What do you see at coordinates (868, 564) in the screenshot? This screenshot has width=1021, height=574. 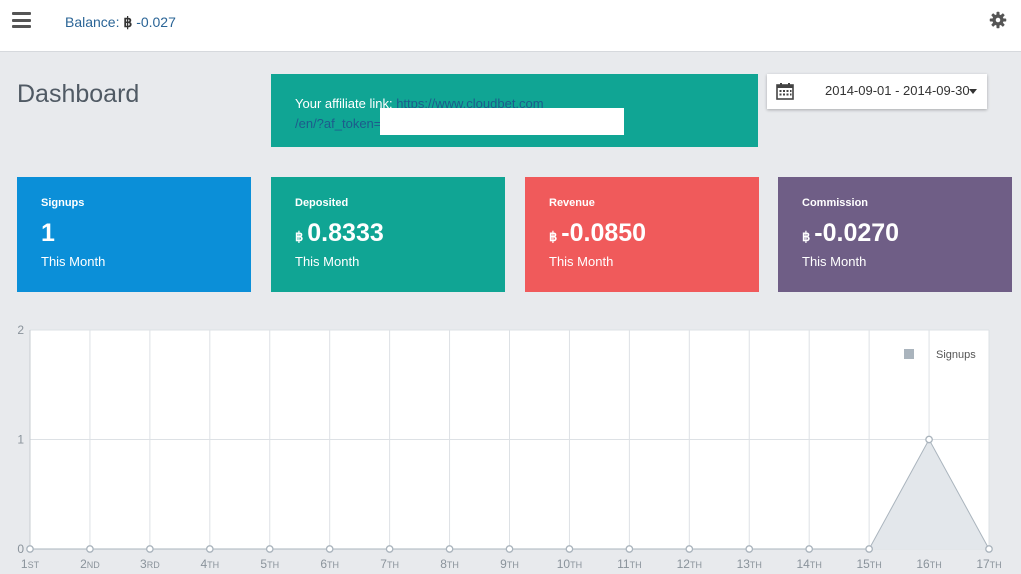 I see `x-tick-label: 15TH` at bounding box center [868, 564].